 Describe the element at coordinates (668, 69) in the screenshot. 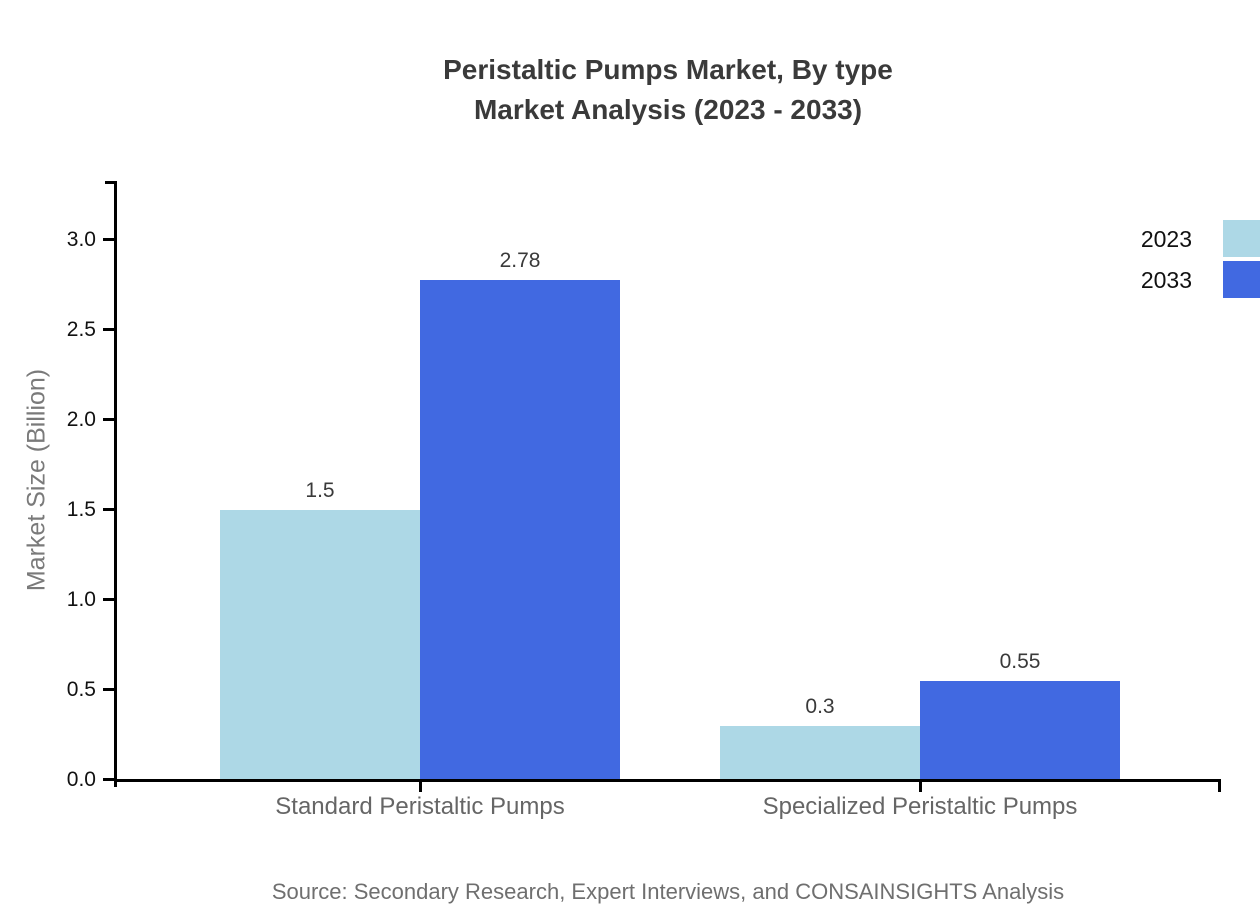

I see `chart-title-line-1: Peristaltic Pumps Market, By type` at that location.